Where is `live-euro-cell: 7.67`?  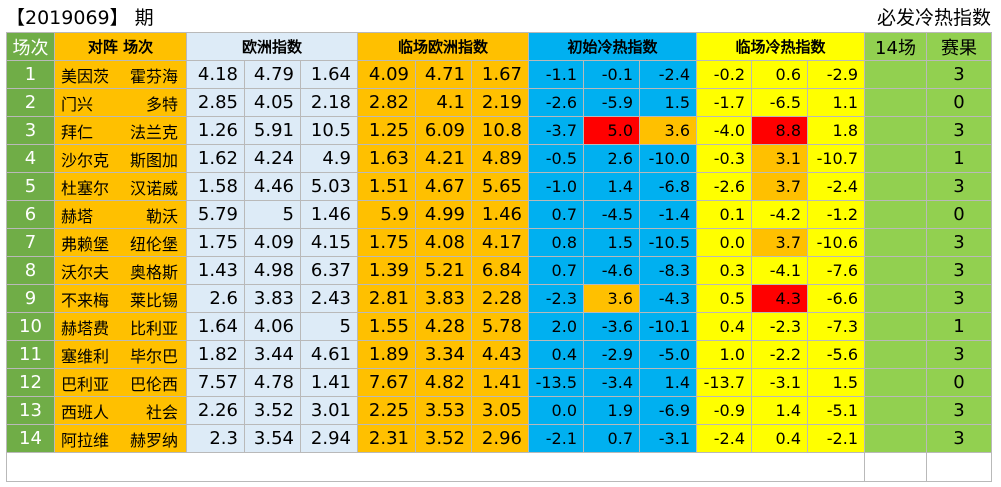
live-euro-cell: 7.67 is located at coordinates (386, 382).